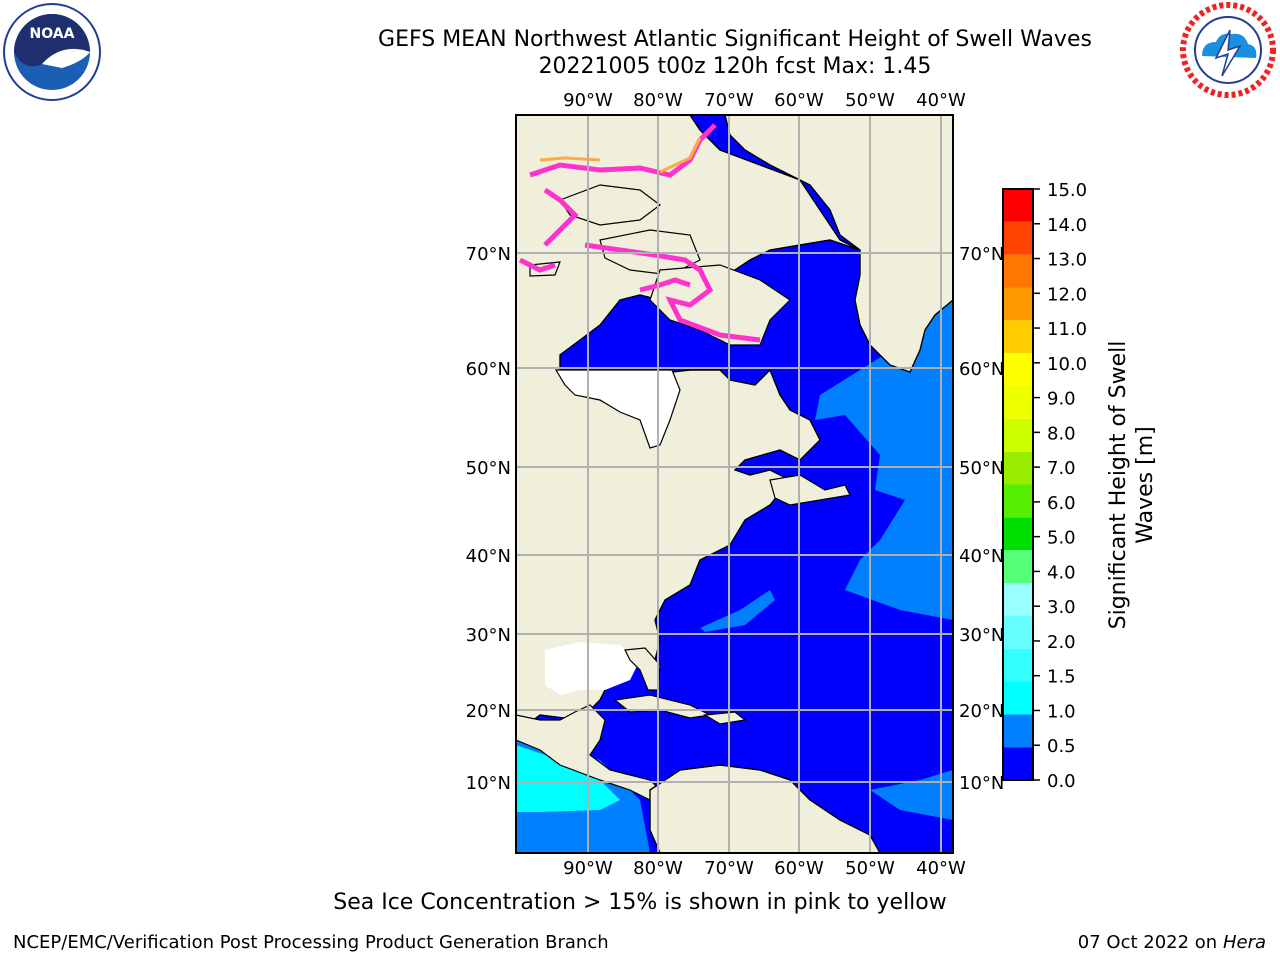 The height and width of the screenshot is (960, 1280). I want to click on colorbar-tick-label: 4.0, so click(1061, 572).